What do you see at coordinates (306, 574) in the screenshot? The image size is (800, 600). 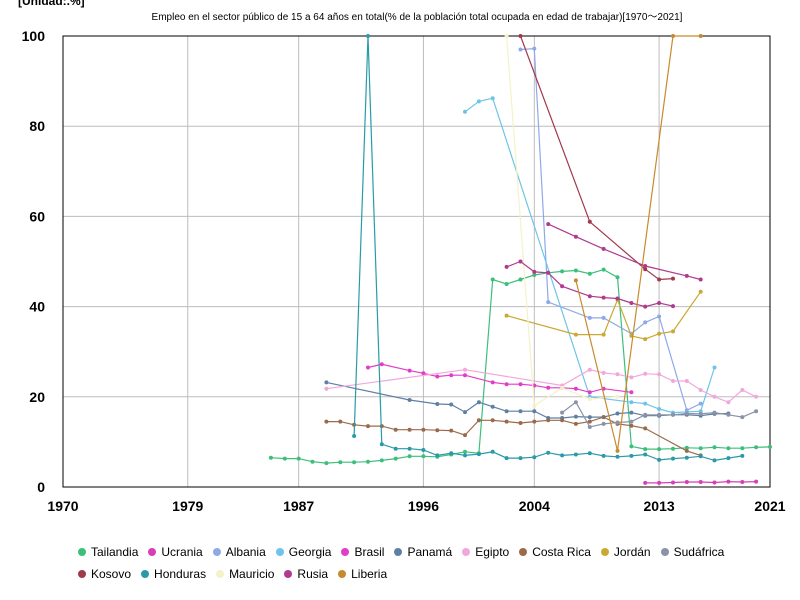 I see `legend-item: Rusia` at bounding box center [306, 574].